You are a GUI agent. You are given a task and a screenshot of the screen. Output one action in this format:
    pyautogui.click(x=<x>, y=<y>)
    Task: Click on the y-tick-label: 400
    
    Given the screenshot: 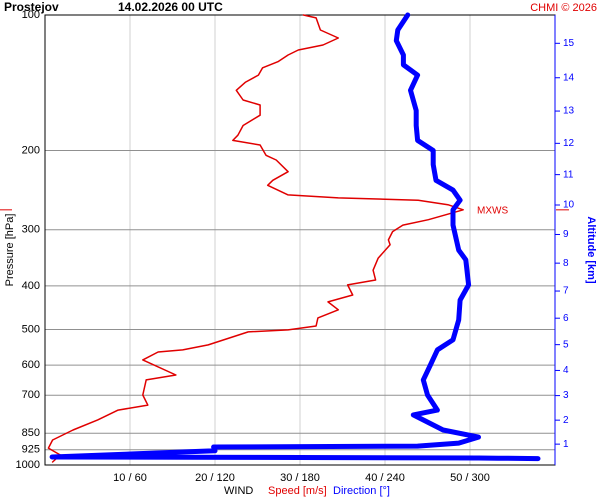 What is the action you would take?
    pyautogui.click(x=31, y=286)
    